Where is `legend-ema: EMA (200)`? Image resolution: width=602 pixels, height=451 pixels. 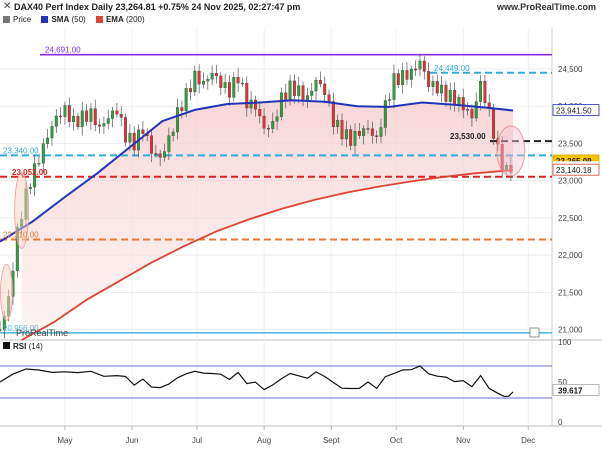 legend-ema: EMA (200) is located at coordinates (120, 19).